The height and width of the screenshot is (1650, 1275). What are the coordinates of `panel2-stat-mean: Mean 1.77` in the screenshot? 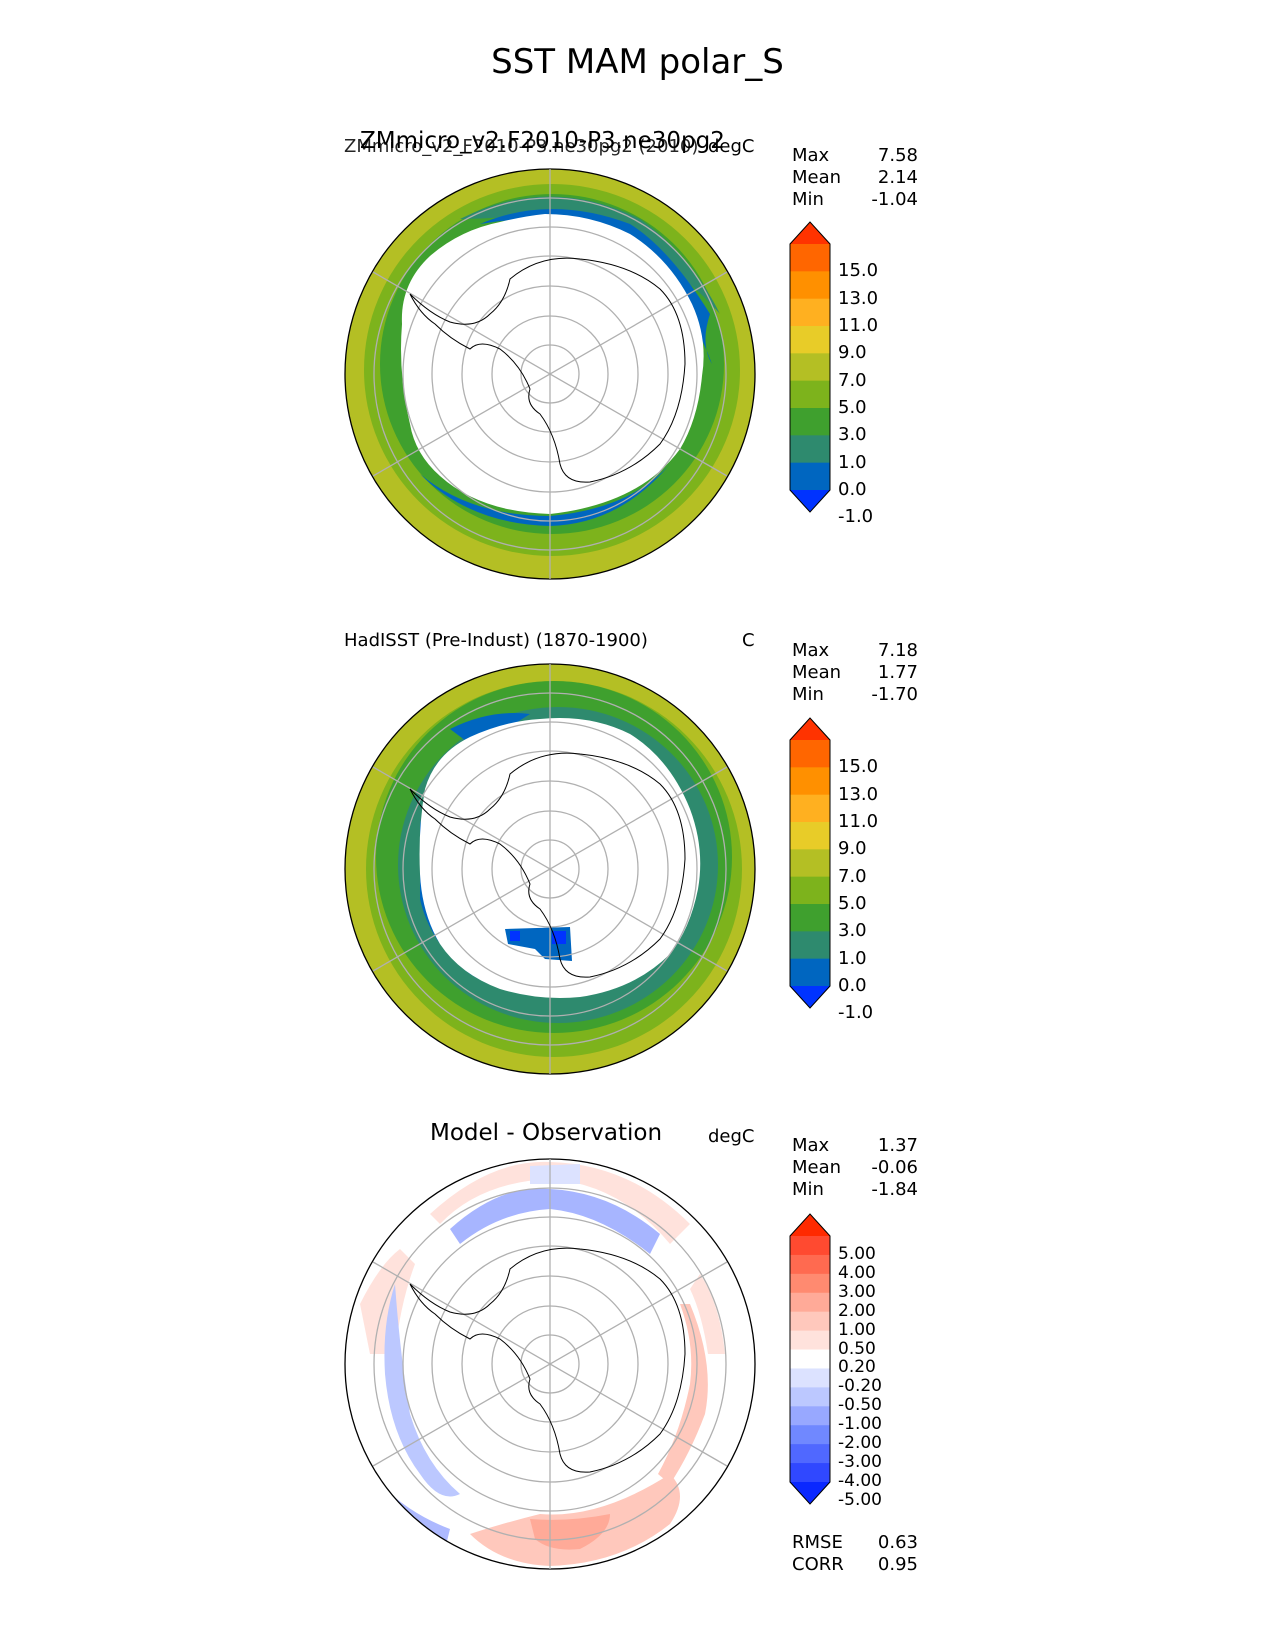 It's located at (855, 672).